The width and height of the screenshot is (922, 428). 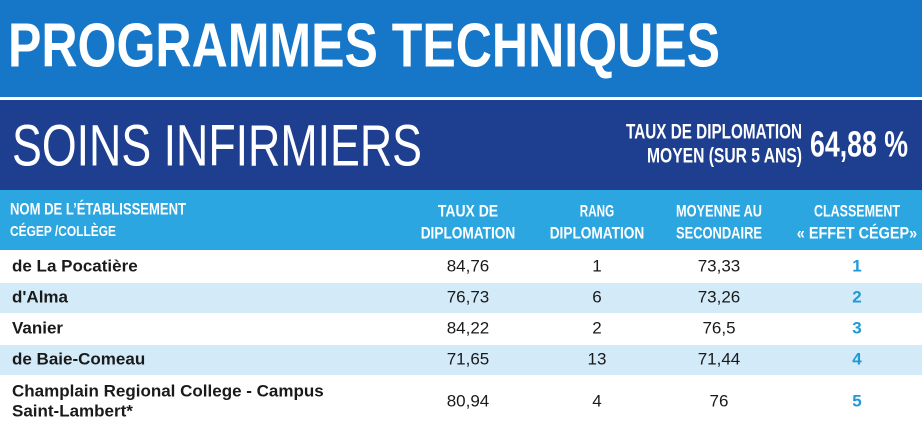 What do you see at coordinates (719, 358) in the screenshot?
I see `cell-value: 71,44` at bounding box center [719, 358].